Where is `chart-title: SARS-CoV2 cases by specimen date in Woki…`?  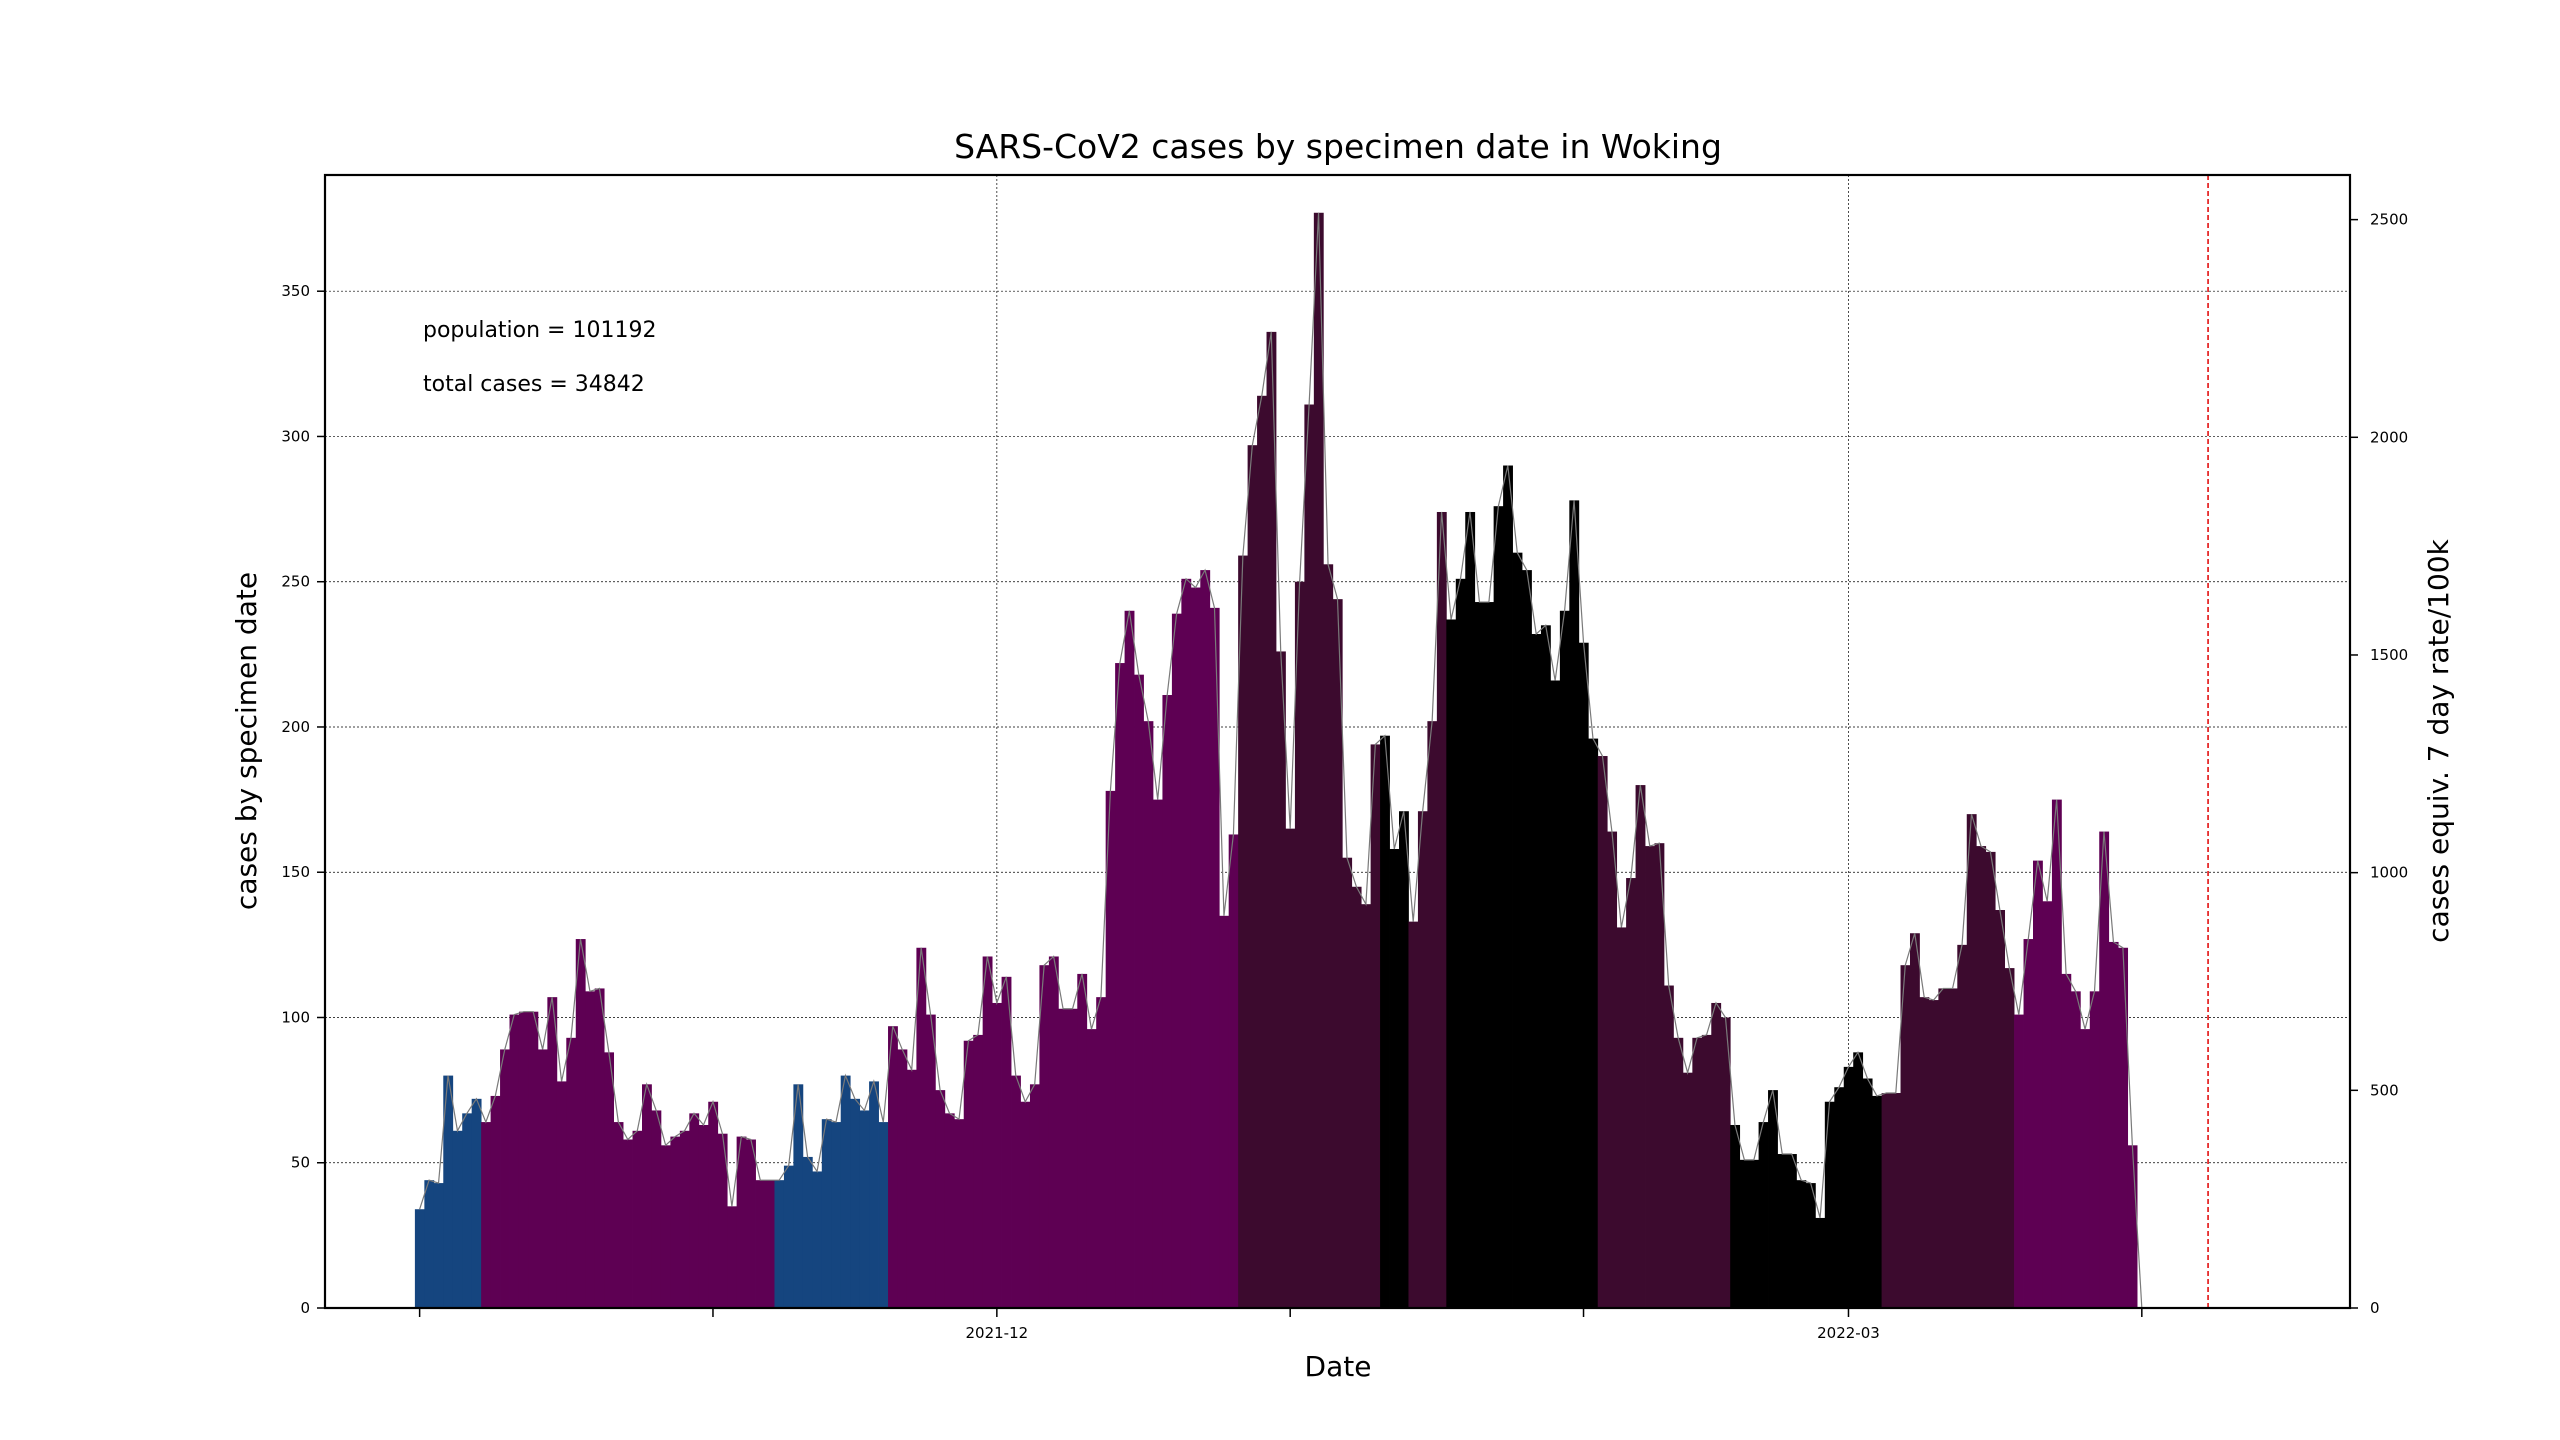 chart-title: SARS-CoV2 cases by specimen date in Woki… is located at coordinates (1338, 146).